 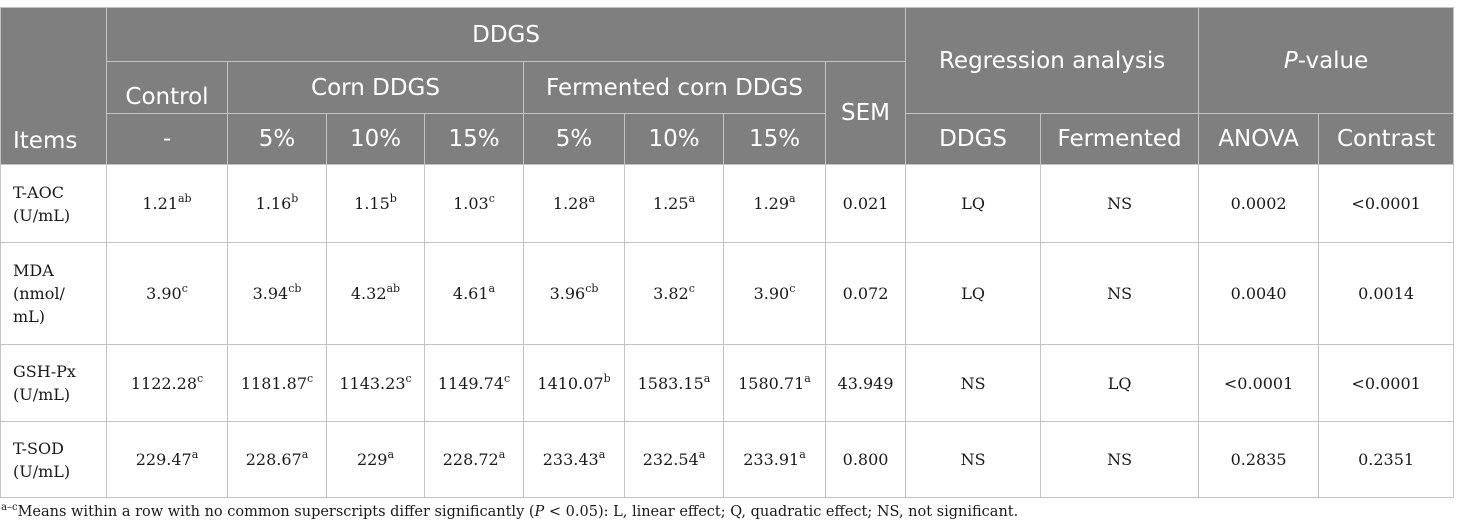 I want to click on value-cell: 1143.23c, so click(x=375, y=383).